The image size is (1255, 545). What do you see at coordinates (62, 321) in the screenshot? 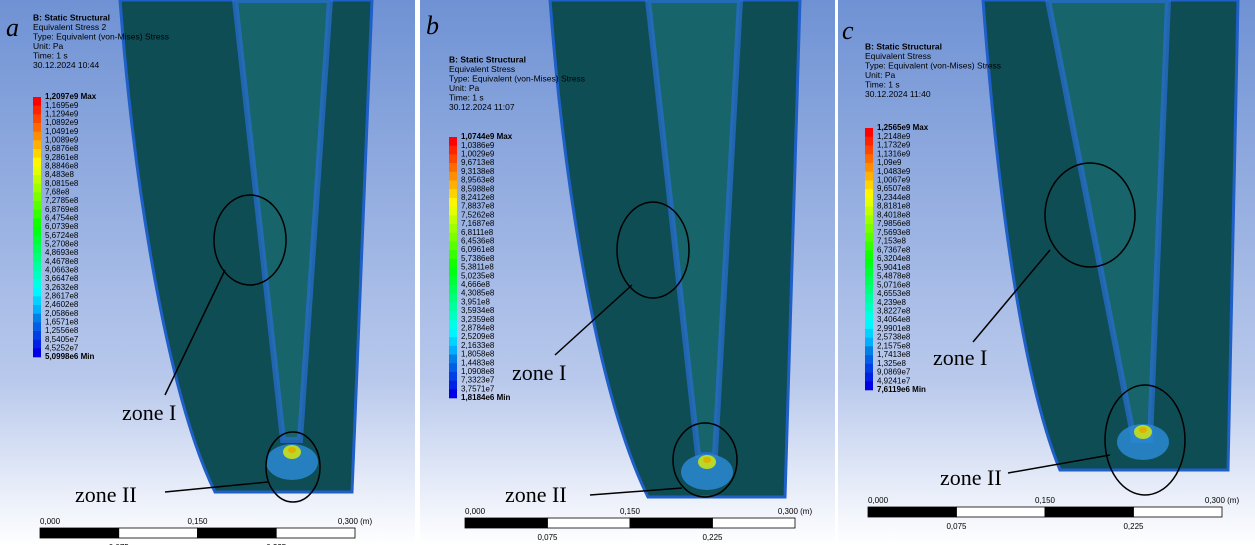
I see `legend-label: 1,6571e8` at bounding box center [62, 321].